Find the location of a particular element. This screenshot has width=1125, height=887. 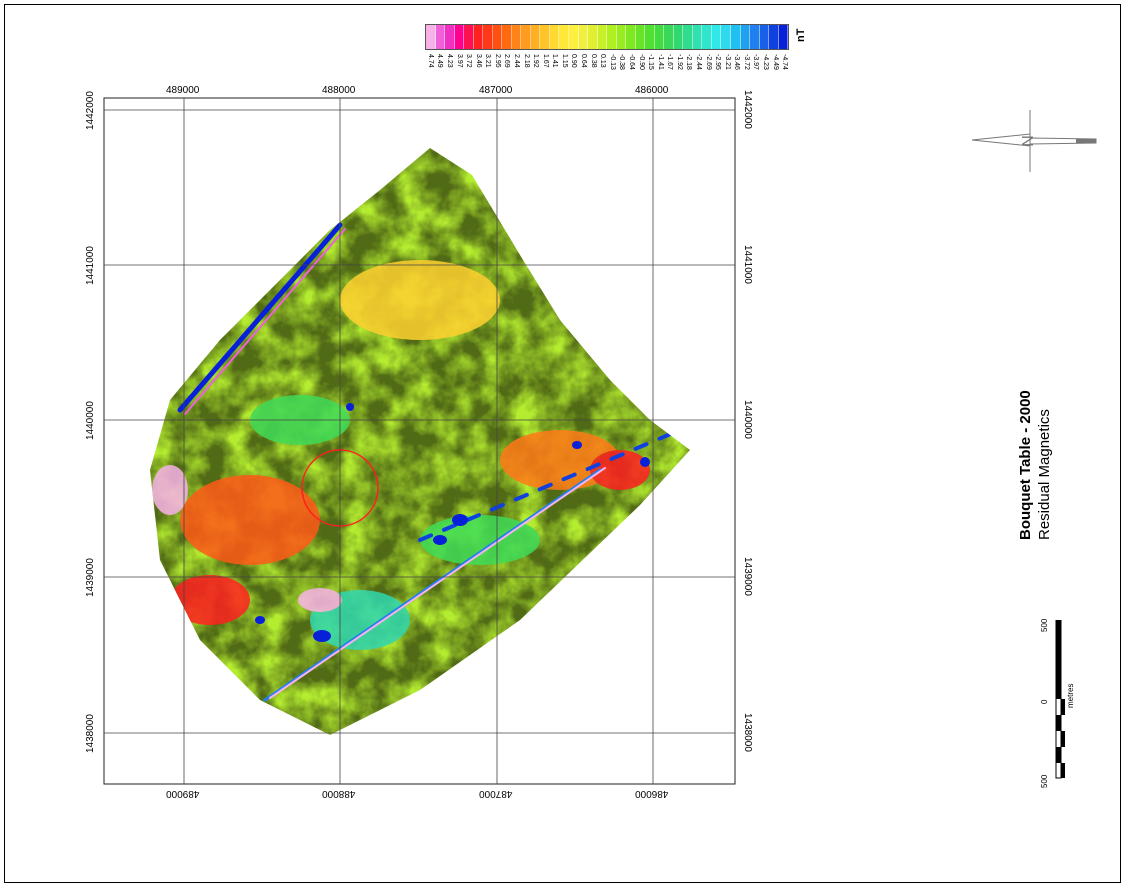

axis-label-right: 1439000 is located at coordinates (747, 576).